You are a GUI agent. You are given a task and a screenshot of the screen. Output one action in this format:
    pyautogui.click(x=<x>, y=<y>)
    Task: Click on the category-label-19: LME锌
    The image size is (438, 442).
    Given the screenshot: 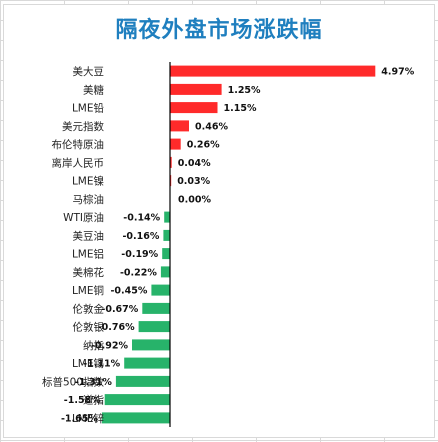 What is the action you would take?
    pyautogui.click(x=88, y=418)
    